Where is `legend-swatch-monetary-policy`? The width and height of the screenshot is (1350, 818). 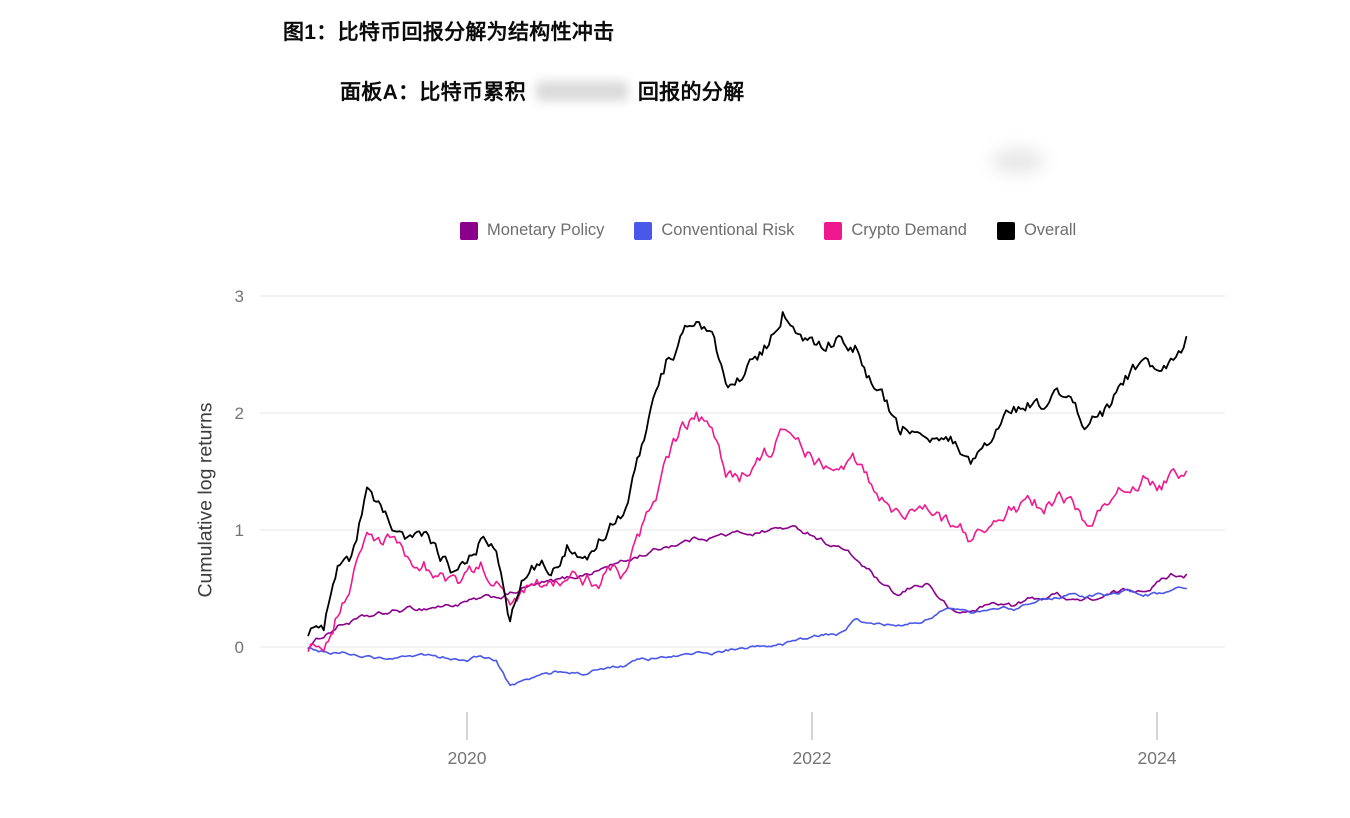
legend-swatch-monetary-policy is located at coordinates (469, 230).